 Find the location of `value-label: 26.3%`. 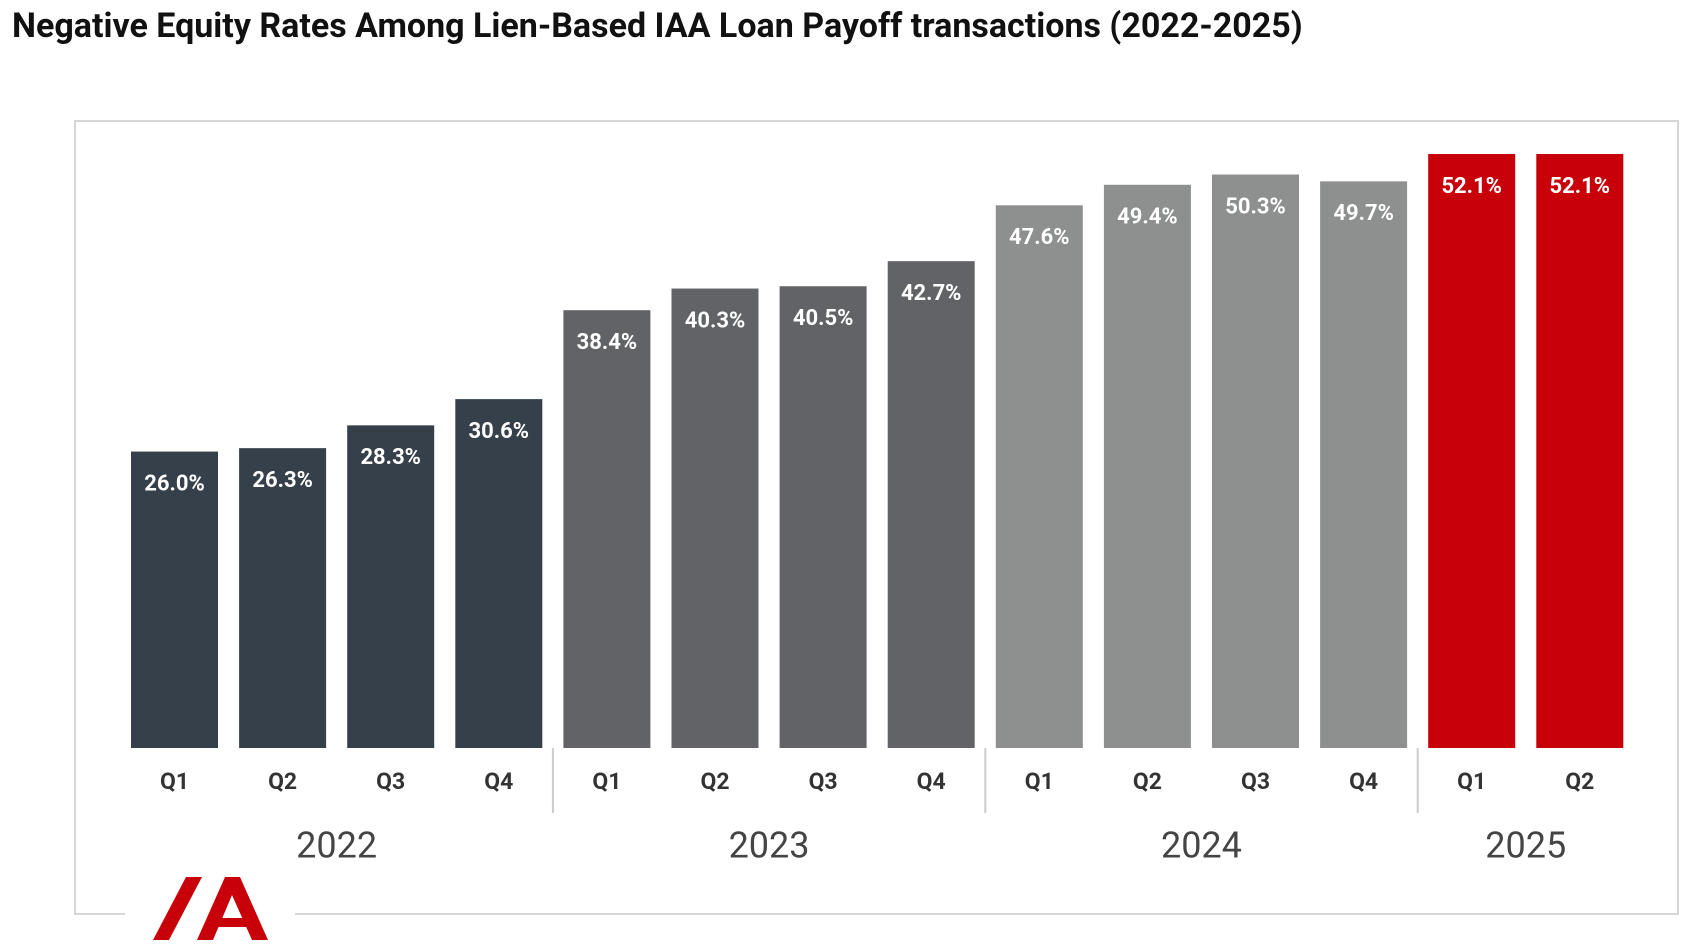

value-label: 26.3% is located at coordinates (282, 480).